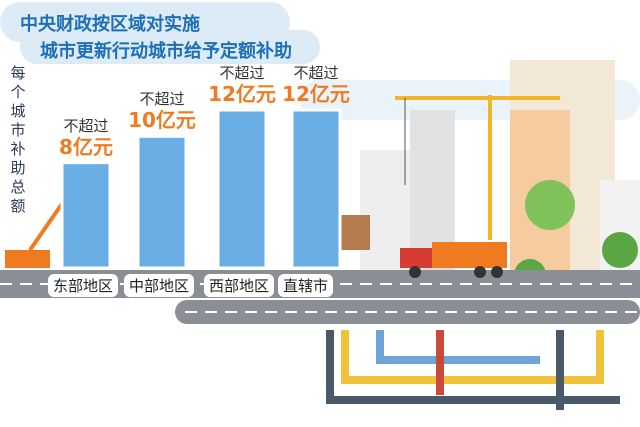 This screenshot has width=640, height=427. Describe the element at coordinates (473, 370) in the screenshot. I see `pipes` at that location.